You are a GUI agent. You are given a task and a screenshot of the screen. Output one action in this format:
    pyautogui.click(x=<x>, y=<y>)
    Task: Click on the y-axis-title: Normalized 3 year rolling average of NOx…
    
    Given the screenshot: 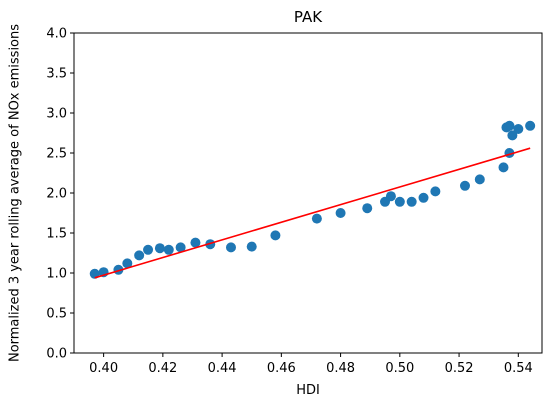 What is the action you would take?
    pyautogui.click(x=15, y=193)
    